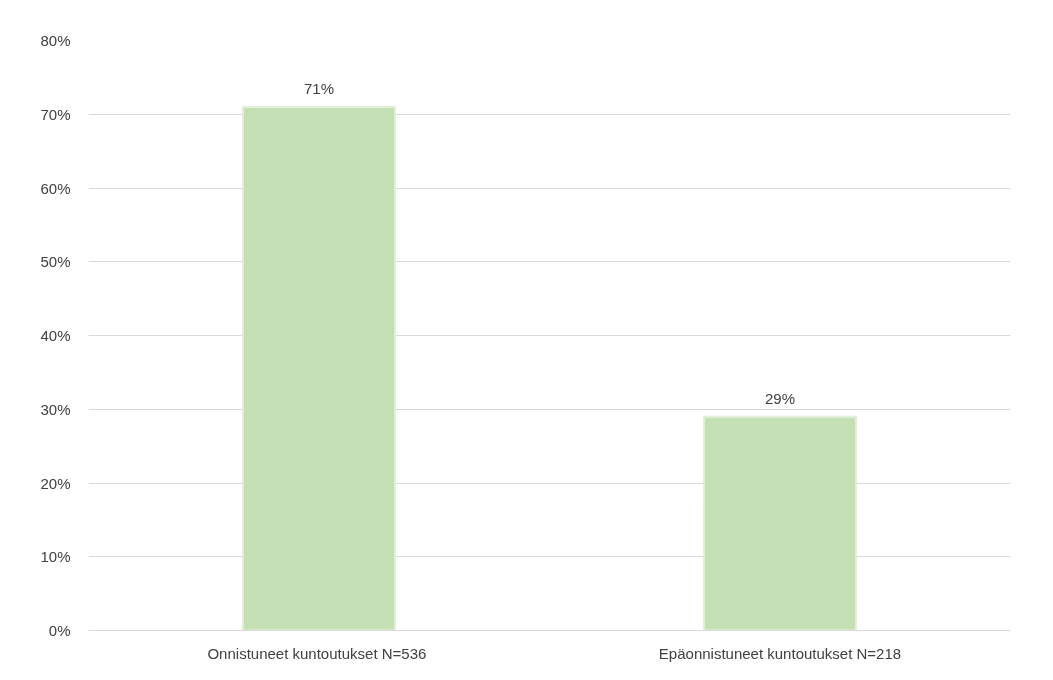 The image size is (1053, 680). What do you see at coordinates (55, 262) in the screenshot?
I see `y-tick-label: 50%` at bounding box center [55, 262].